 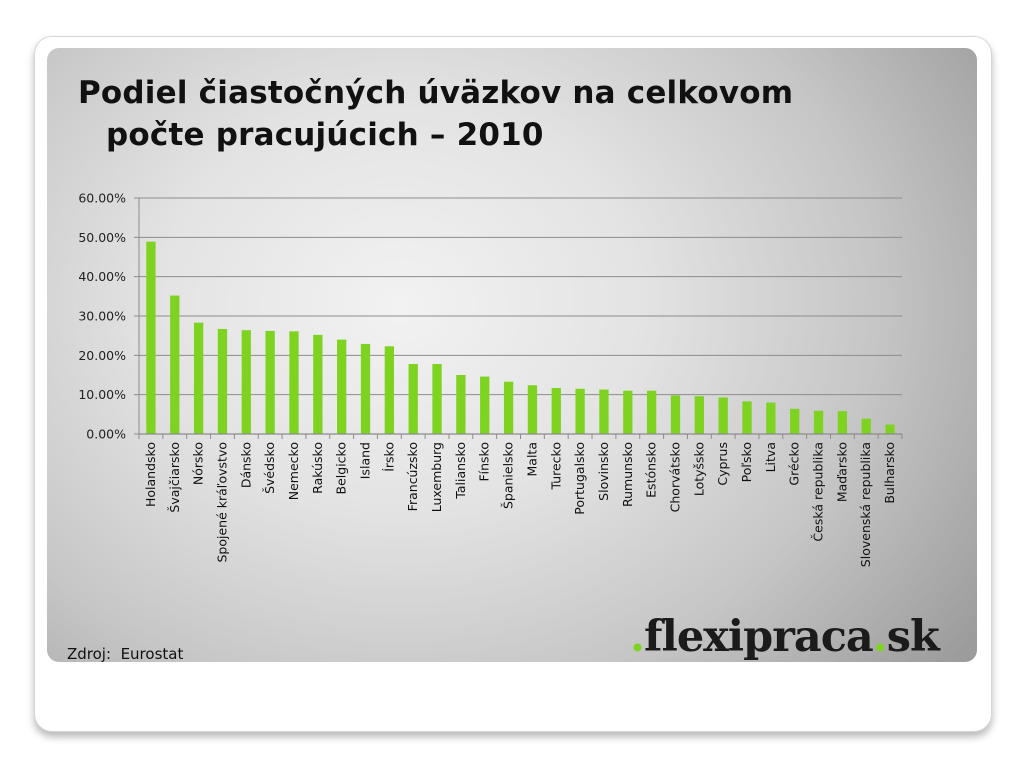 What do you see at coordinates (269, 468) in the screenshot?
I see `x-category-label: Švédsko` at bounding box center [269, 468].